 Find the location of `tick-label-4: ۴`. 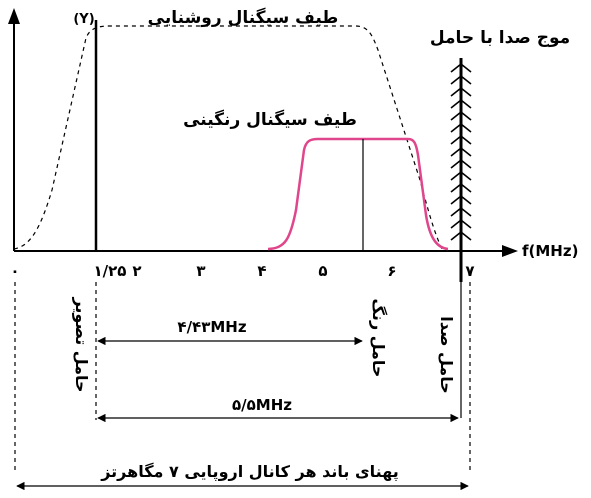

tick-label-4: ۴ is located at coordinates (261, 271).